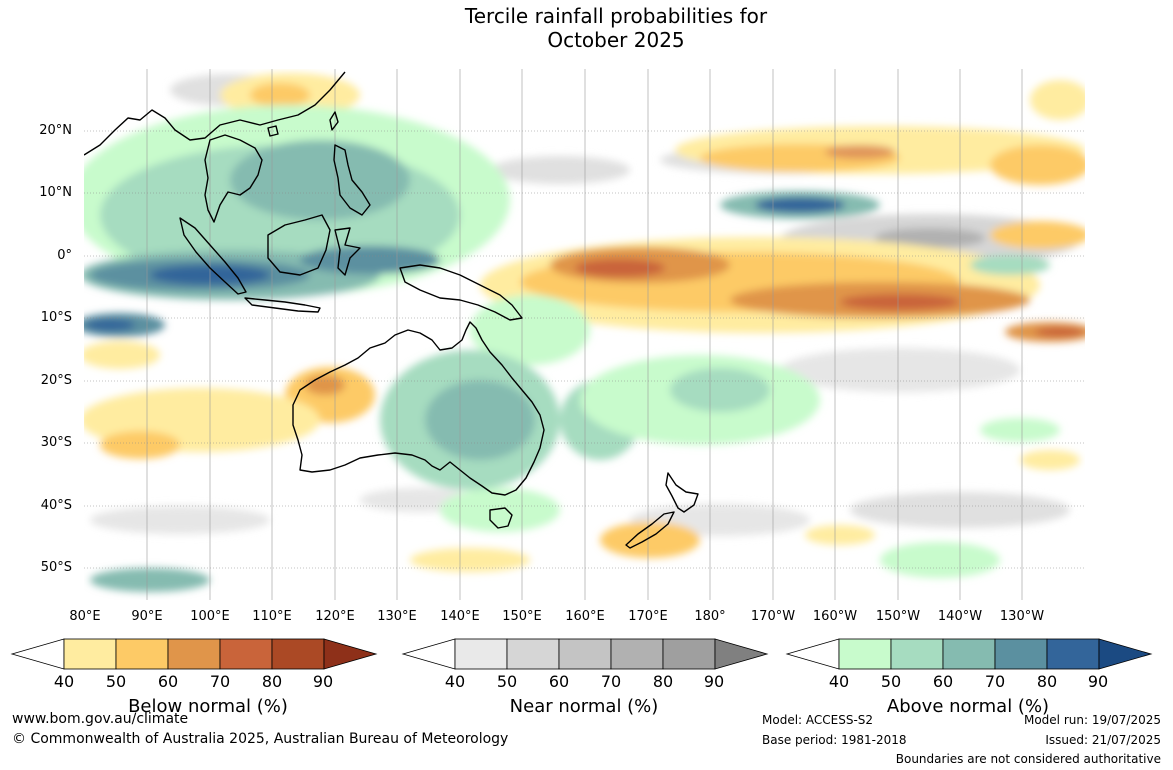  Describe the element at coordinates (208, 706) in the screenshot. I see `colorbar-title-below-normal: Below normal (%)` at that location.